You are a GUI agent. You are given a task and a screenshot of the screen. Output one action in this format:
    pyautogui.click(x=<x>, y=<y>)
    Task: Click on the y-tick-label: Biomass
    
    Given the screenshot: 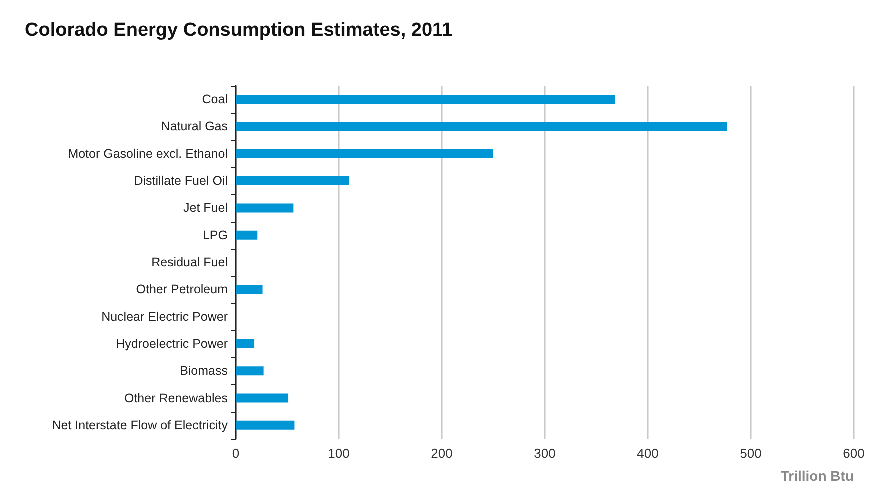 What is the action you would take?
    pyautogui.click(x=204, y=371)
    